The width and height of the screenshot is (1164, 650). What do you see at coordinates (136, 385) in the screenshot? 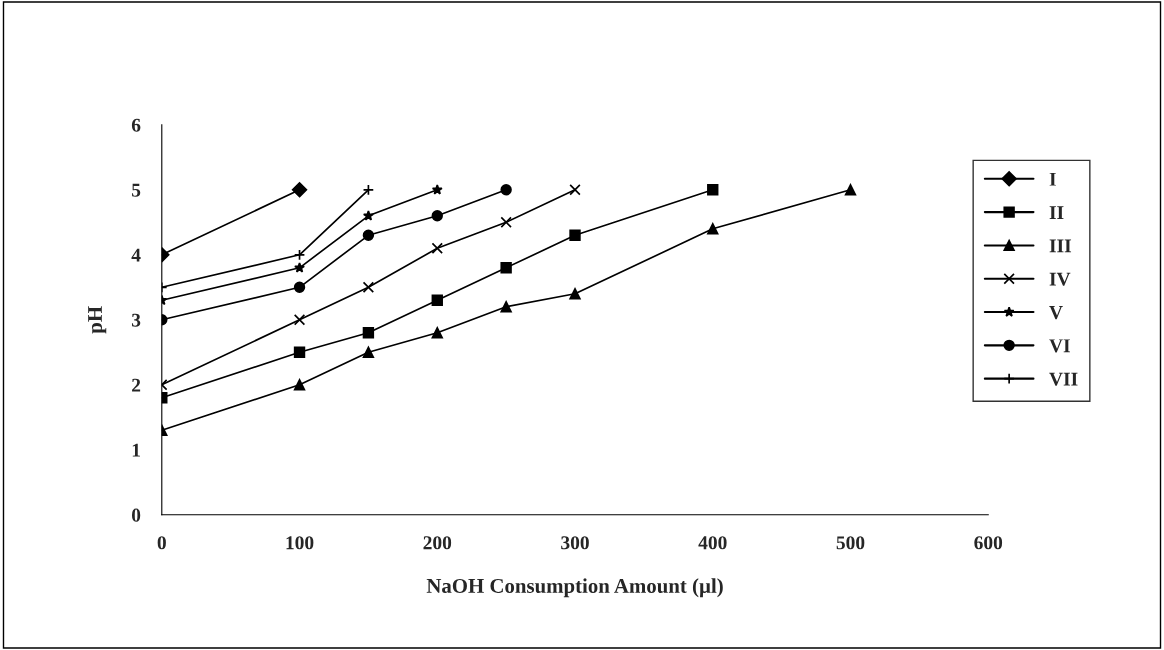
I see `y-tick-label: 2` at bounding box center [136, 385].